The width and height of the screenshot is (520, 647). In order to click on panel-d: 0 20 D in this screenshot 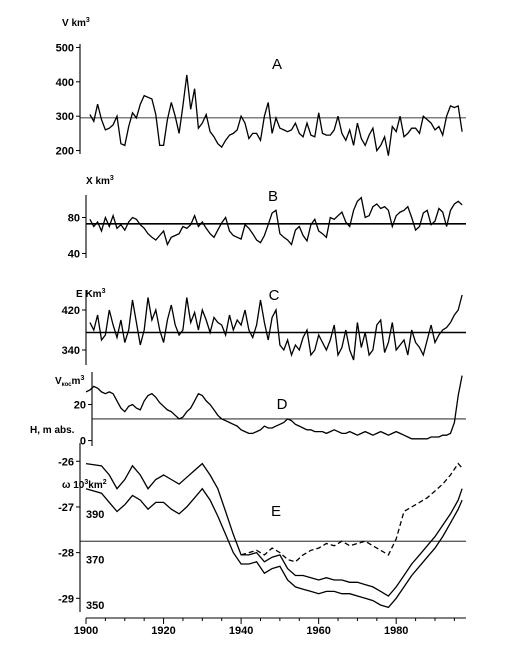, I will do `click(270, 410)`.